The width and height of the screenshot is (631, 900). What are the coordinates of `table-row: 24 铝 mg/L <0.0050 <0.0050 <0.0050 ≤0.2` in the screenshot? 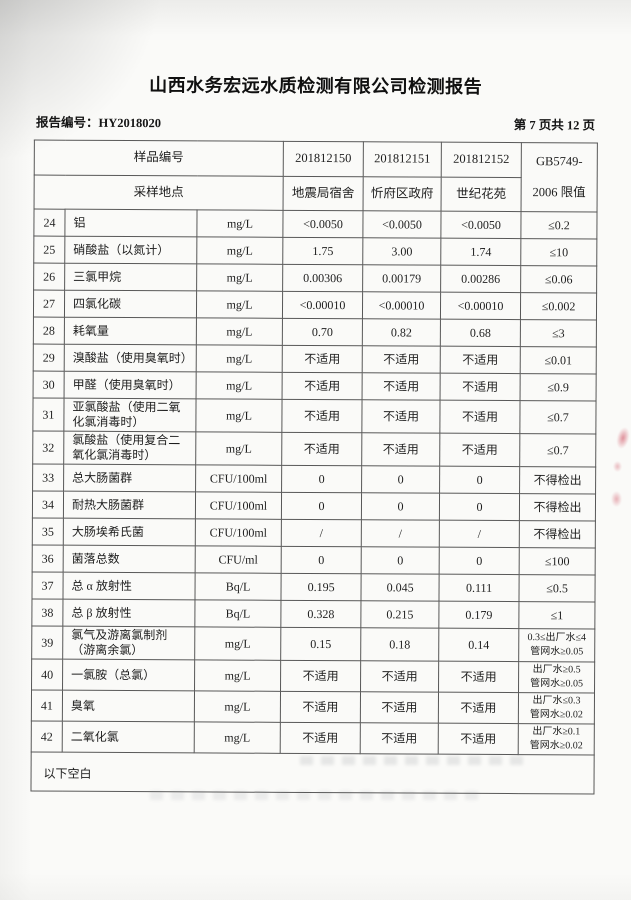 It's located at (315, 224).